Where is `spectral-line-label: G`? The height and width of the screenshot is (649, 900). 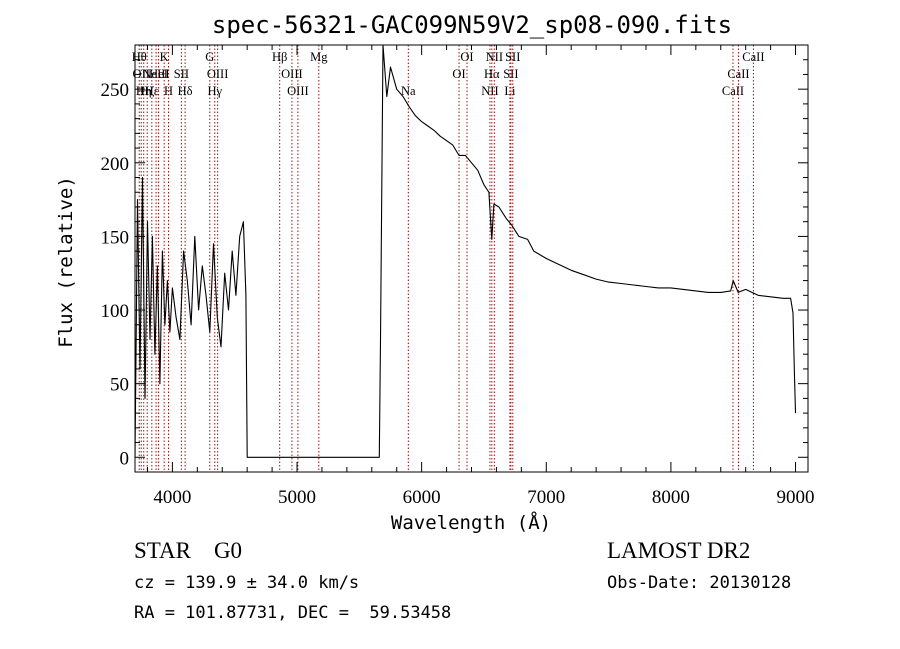 spectral-line-label: G is located at coordinates (209, 57).